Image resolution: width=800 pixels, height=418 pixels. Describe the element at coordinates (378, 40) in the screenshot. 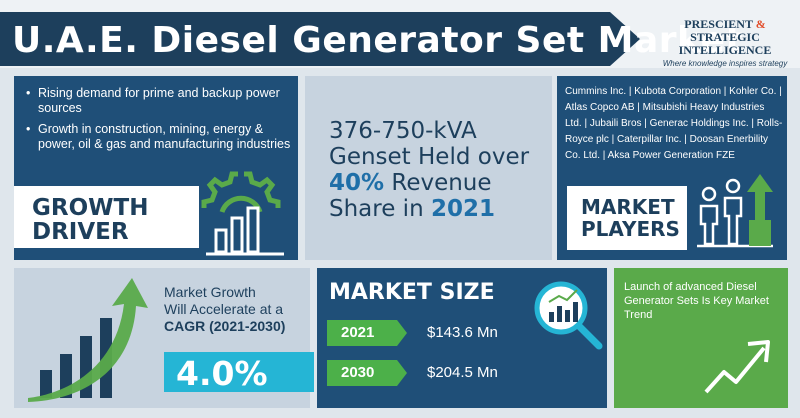

I see `page-title: U.A.E. Diesel Generator Set Market` at that location.